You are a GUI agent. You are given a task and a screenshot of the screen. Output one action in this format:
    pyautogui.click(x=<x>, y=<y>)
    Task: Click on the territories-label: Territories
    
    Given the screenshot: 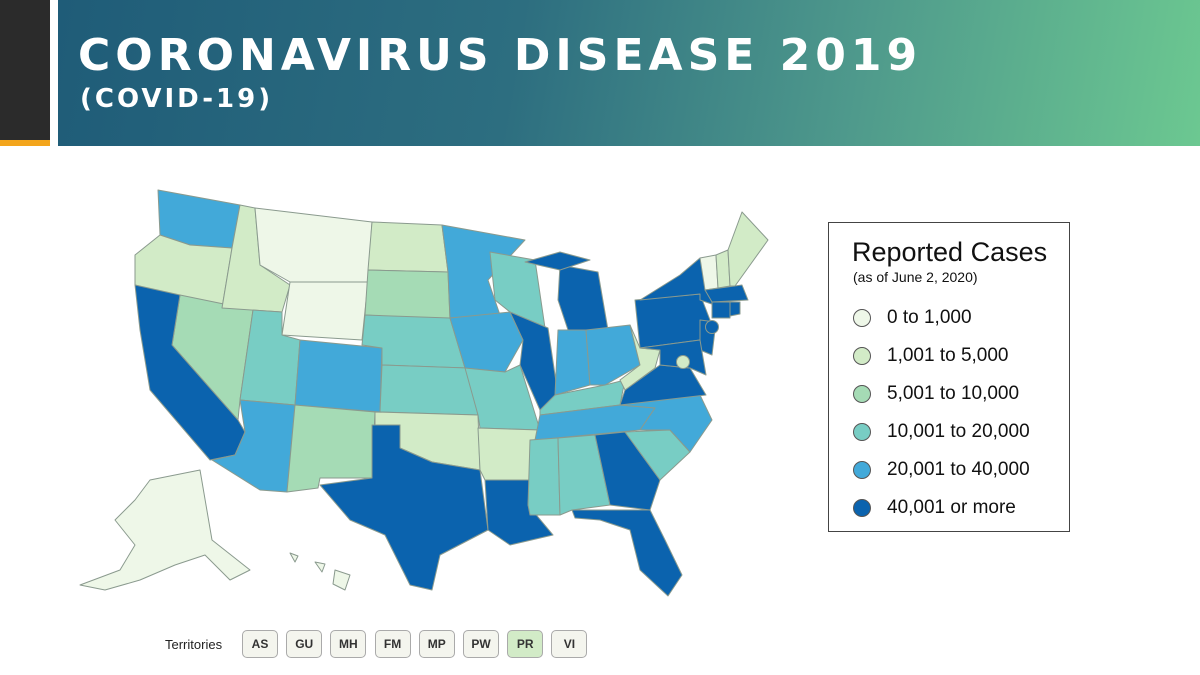 What is the action you would take?
    pyautogui.click(x=194, y=644)
    